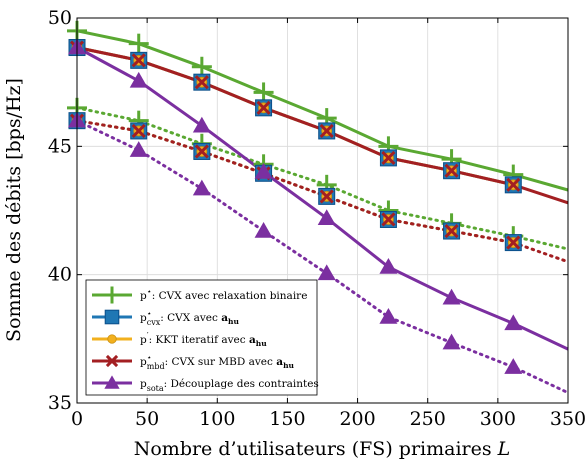 This screenshot has width=587, height=464. I want to click on x-tick-label: 250, so click(428, 419).